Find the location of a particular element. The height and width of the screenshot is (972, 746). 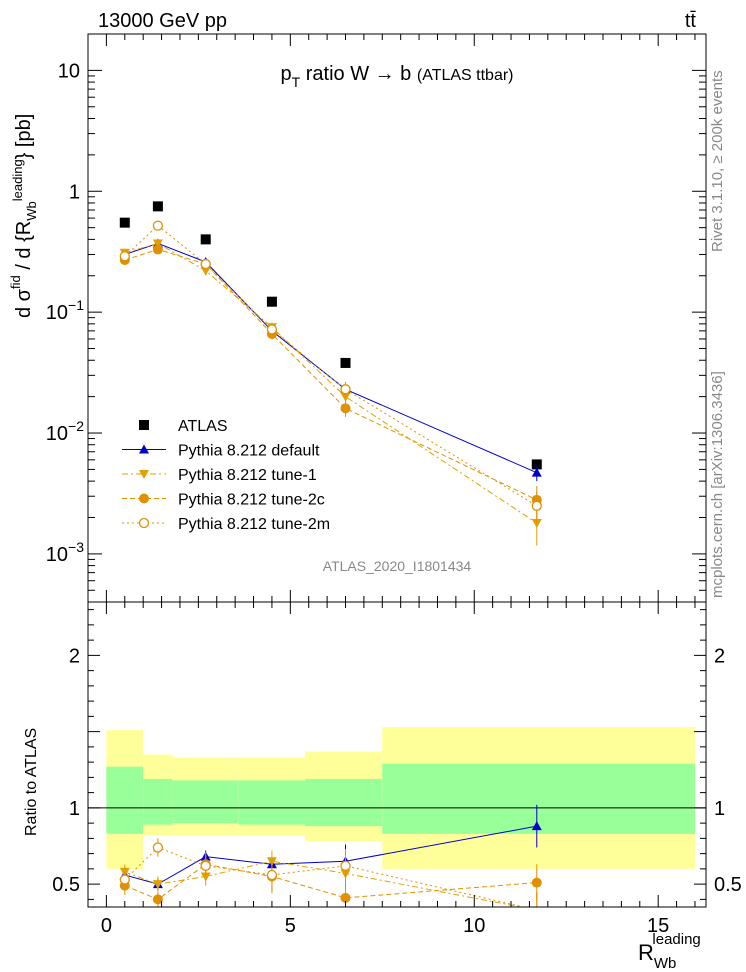

y-tick-label: 10⁻² is located at coordinates (65, 431).